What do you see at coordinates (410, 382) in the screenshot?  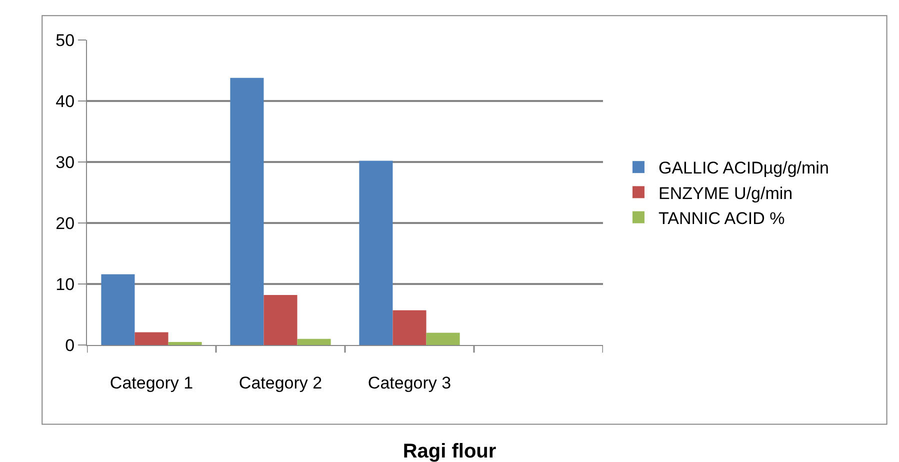 I see `x-tick-label: Category 3` at bounding box center [410, 382].